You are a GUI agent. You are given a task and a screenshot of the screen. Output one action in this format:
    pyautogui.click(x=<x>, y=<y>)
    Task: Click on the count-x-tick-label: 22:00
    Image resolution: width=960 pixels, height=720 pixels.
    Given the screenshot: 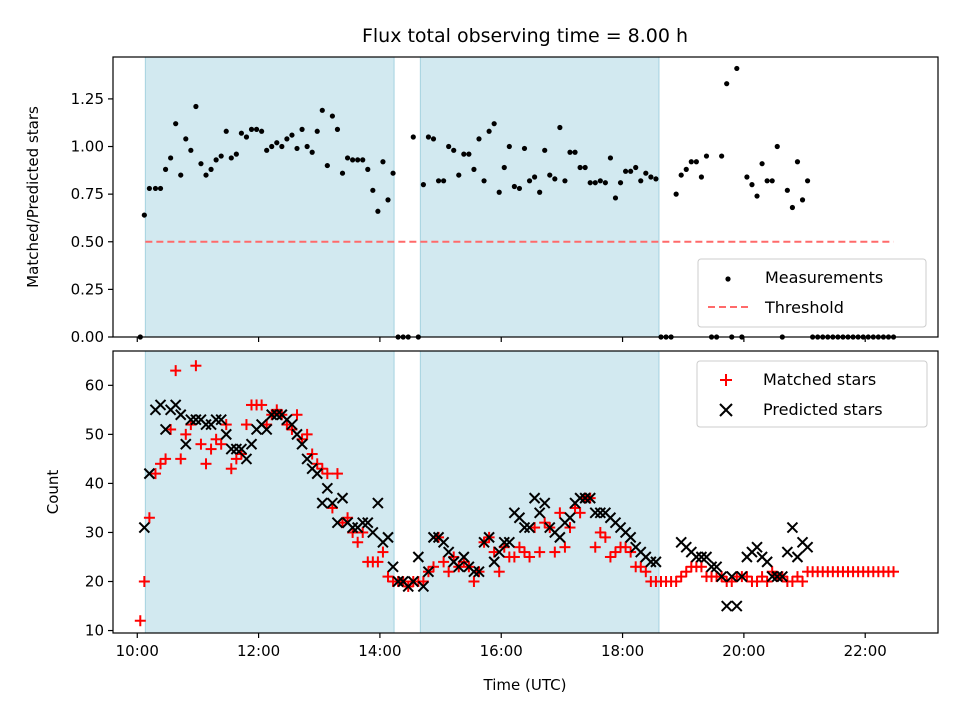 What is the action you would take?
    pyautogui.click(x=865, y=651)
    